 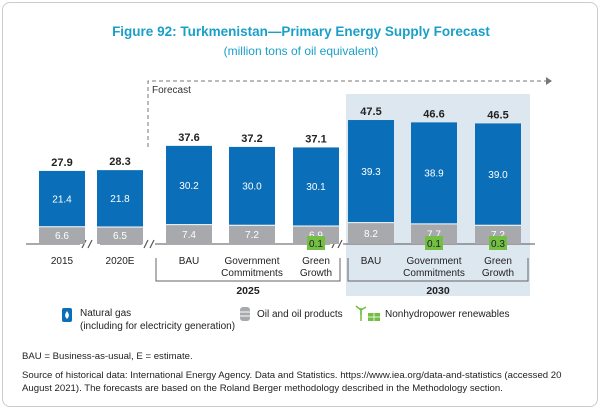 What do you see at coordinates (107, 356) in the screenshot?
I see `abbreviation-note: BAU = Business-as-usual, E = estimate.` at bounding box center [107, 356].